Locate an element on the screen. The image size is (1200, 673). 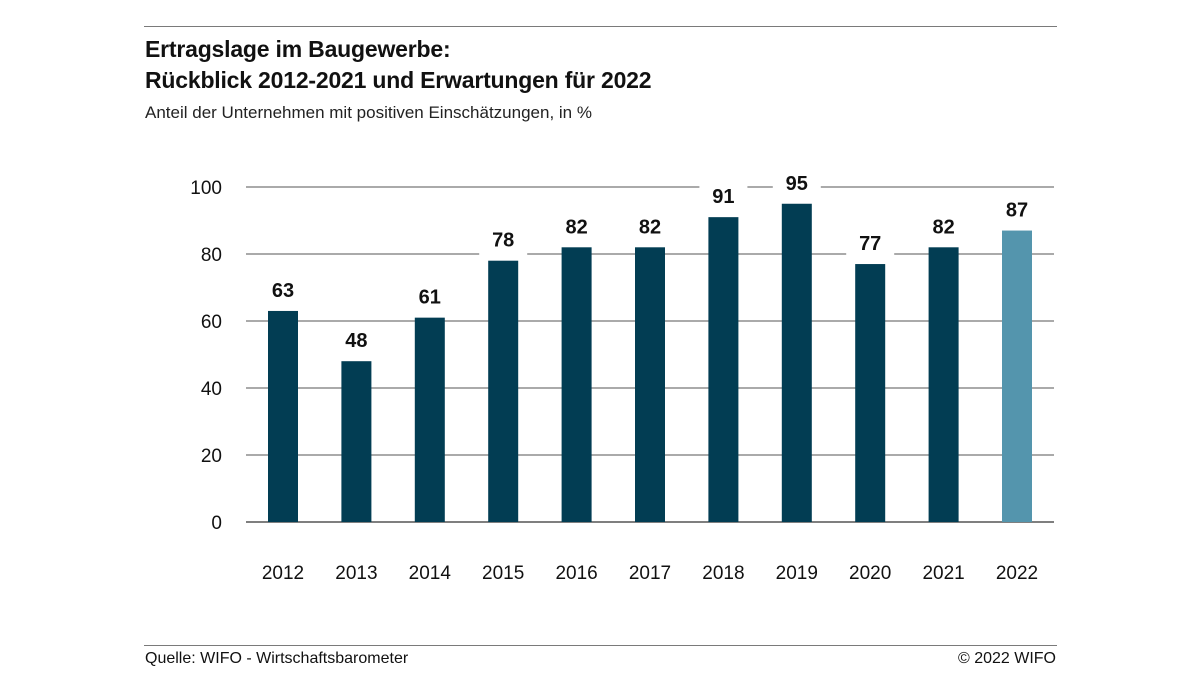
source-note: Quelle: WIFO - Wirtschaftsbarometer is located at coordinates (277, 658).